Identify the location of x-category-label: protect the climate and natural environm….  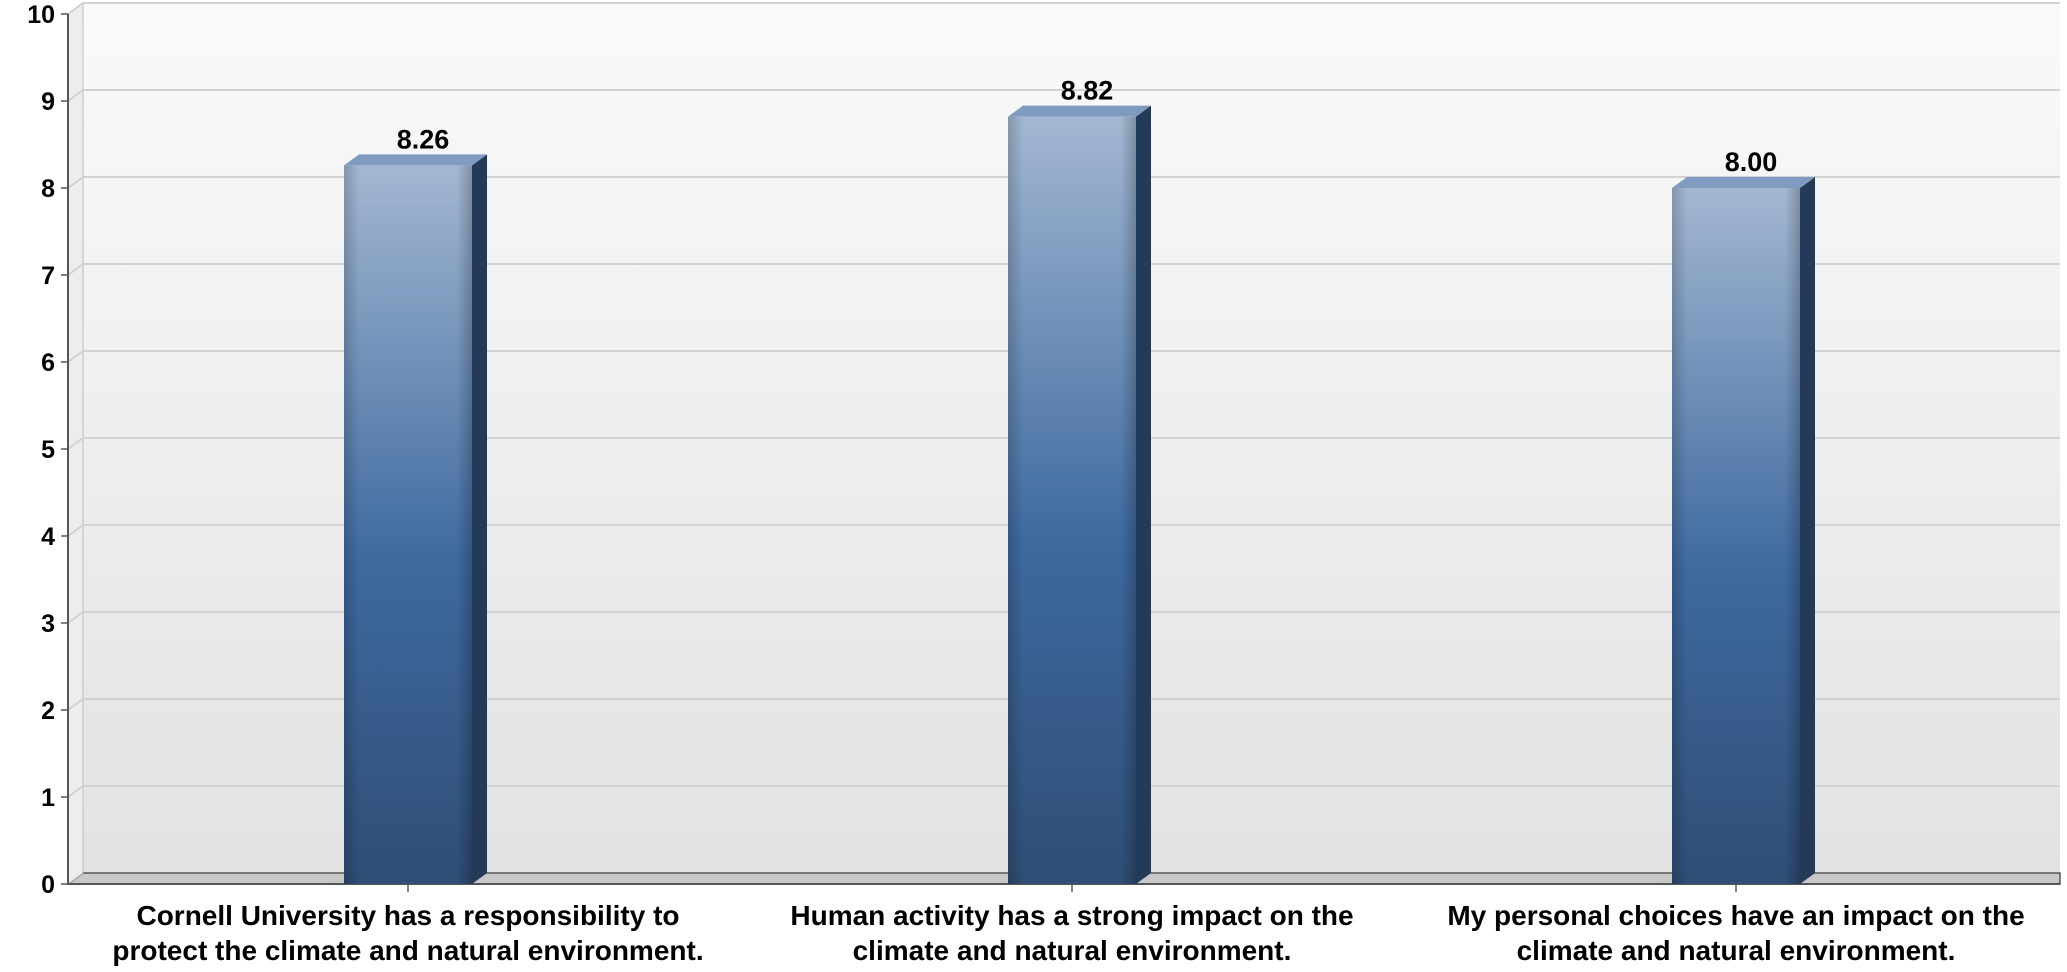
(407, 950).